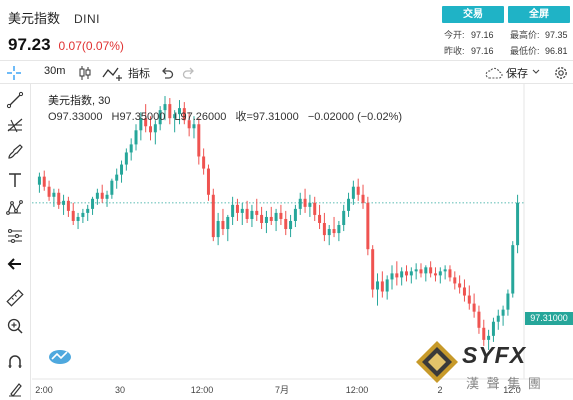 This screenshot has height=400, width=573. What do you see at coordinates (454, 51) in the screenshot?
I see `prevclose-label: 昨收:` at bounding box center [454, 51].